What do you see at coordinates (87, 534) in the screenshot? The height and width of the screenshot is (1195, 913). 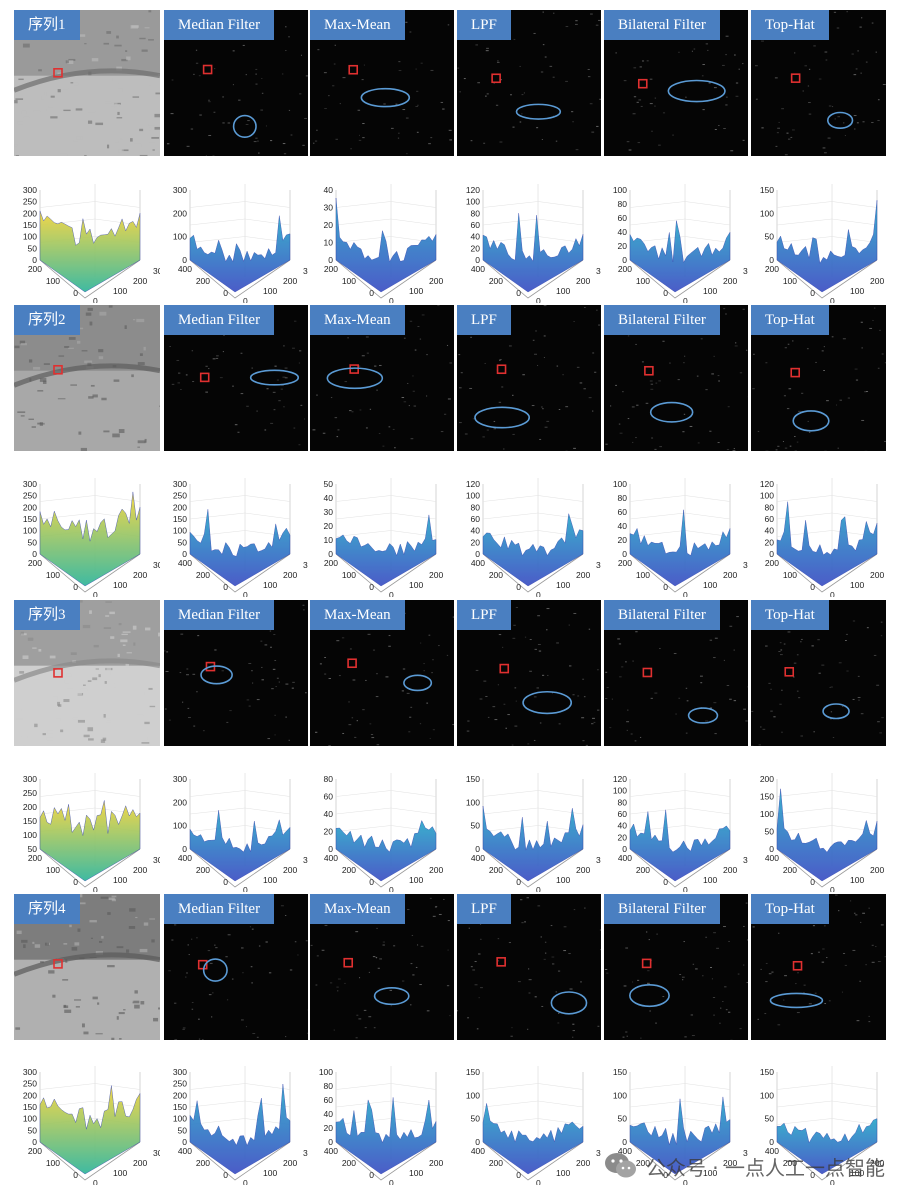 I see `surface-plot: 30025020015010050020010000100200300` at bounding box center [87, 534].